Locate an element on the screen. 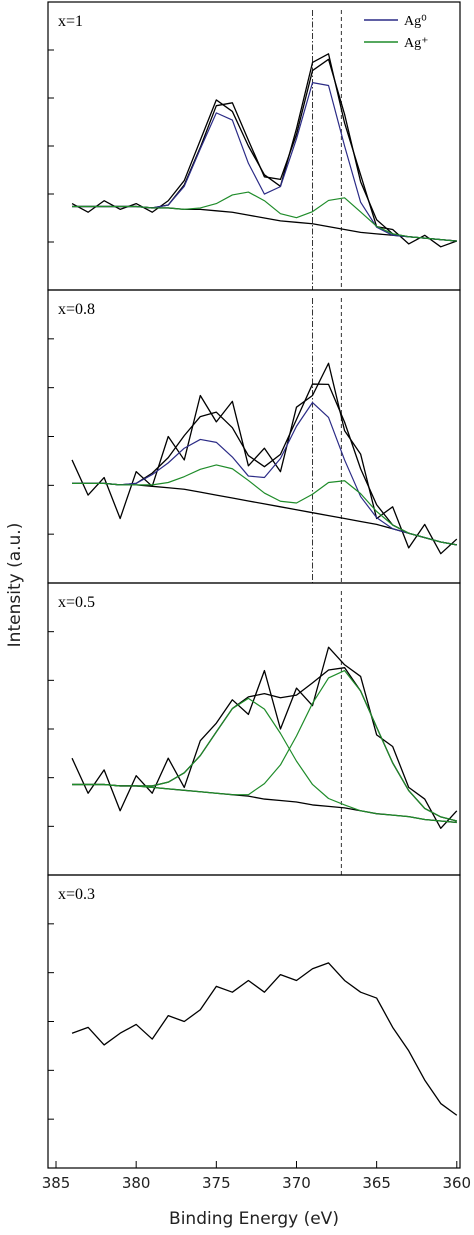 This screenshot has height=1235, width=474. legend-label: Ag⁺ is located at coordinates (416, 43).